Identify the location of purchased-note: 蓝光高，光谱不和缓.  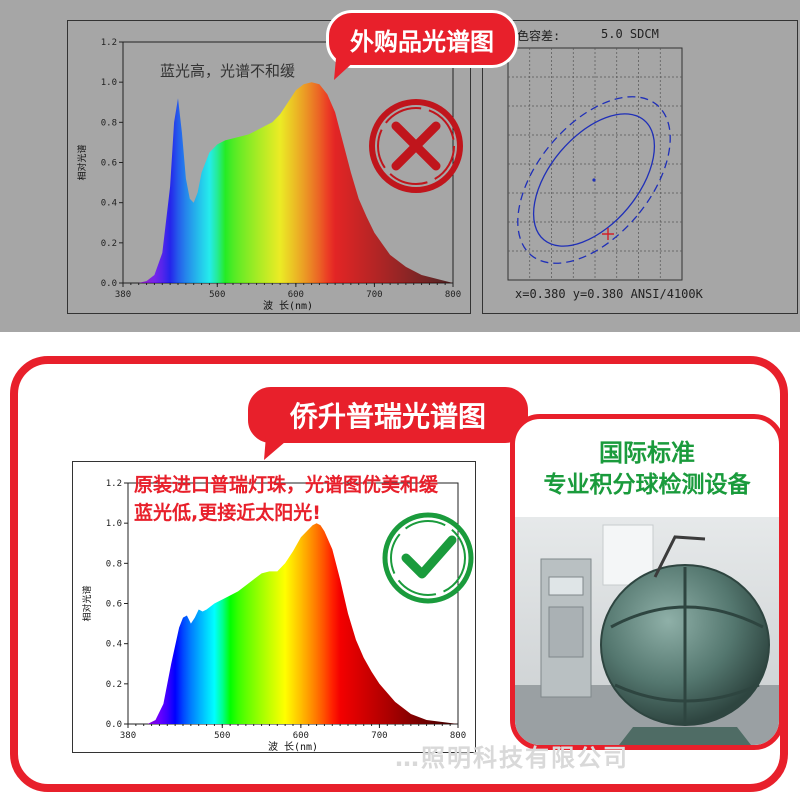
(228, 71).